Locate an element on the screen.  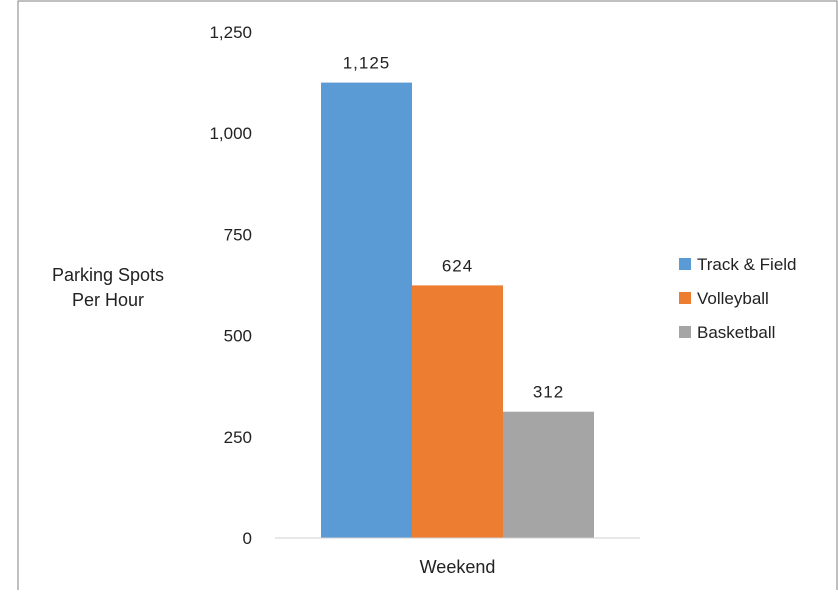
data-label: 624 is located at coordinates (457, 265).